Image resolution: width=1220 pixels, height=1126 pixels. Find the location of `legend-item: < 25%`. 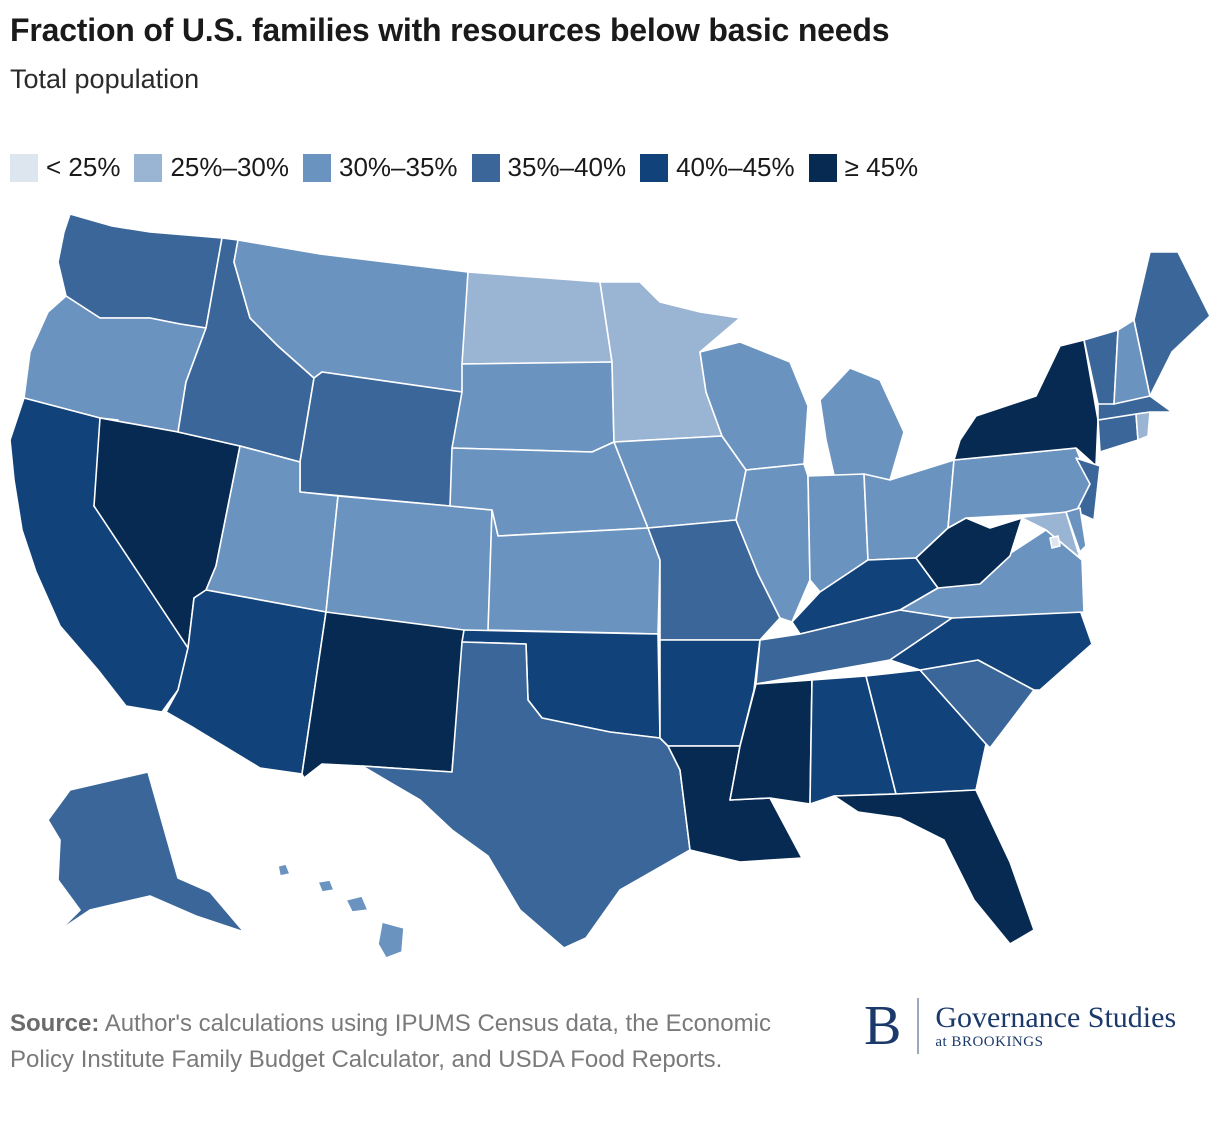

legend-item: < 25% is located at coordinates (65, 167).